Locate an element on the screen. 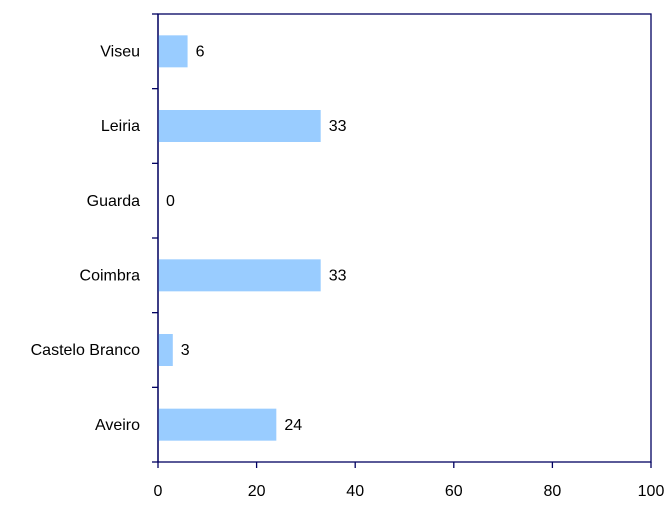  x-tick-label: 60 is located at coordinates (454, 491).